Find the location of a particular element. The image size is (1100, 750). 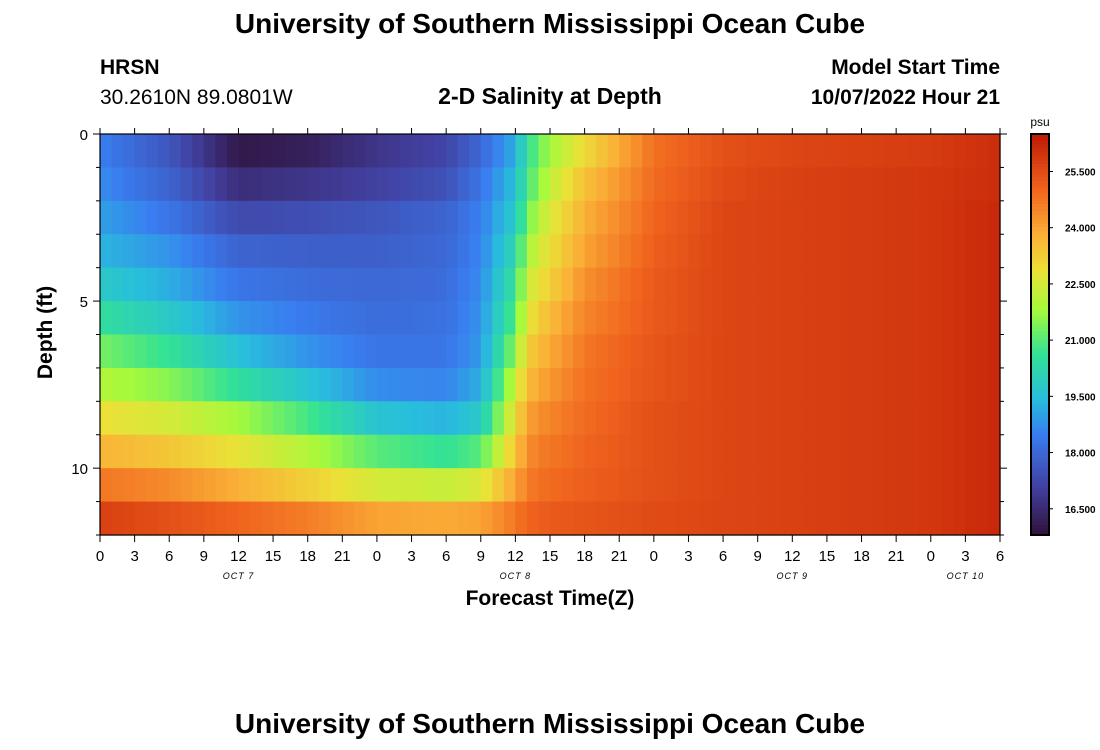

y-tick-label: 10 is located at coordinates (79, 469).